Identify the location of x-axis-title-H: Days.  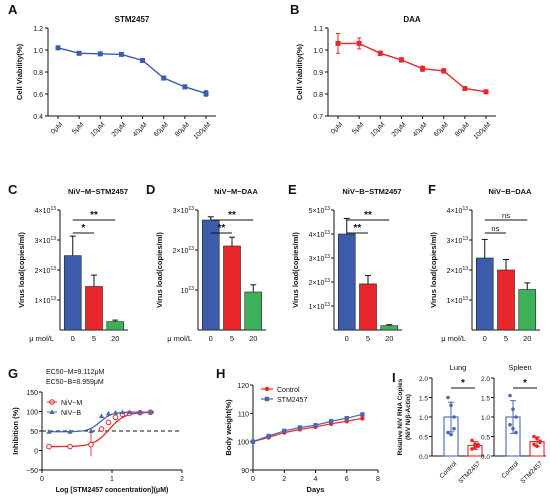
(316, 489).